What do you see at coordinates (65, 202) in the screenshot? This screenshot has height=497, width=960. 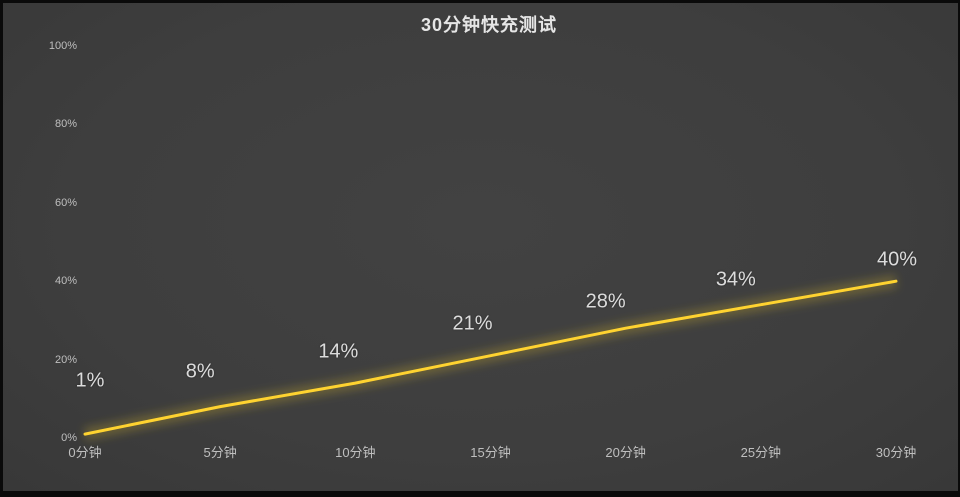 I see `y-axis-tick-label: 60%` at bounding box center [65, 202].